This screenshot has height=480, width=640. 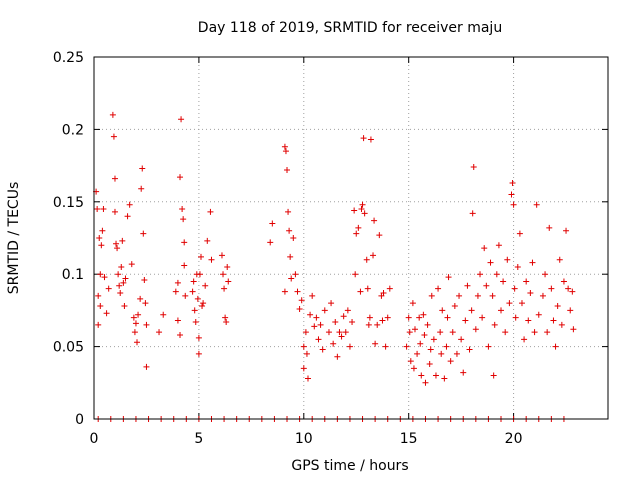 I want to click on x-axis-label: GPS time / hours, so click(x=349, y=466).